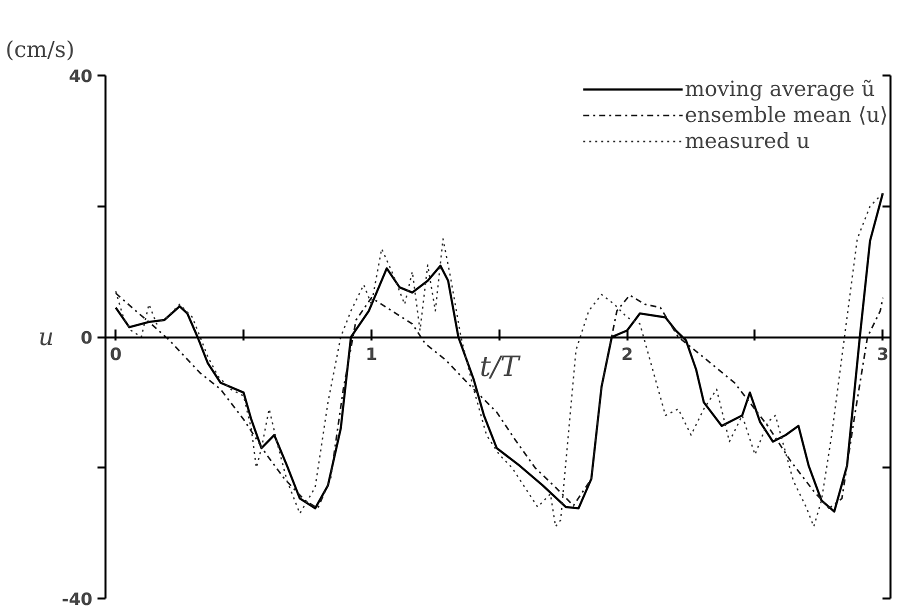 The image size is (898, 613). I want to click on y-tick-label: 0, so click(86, 338).